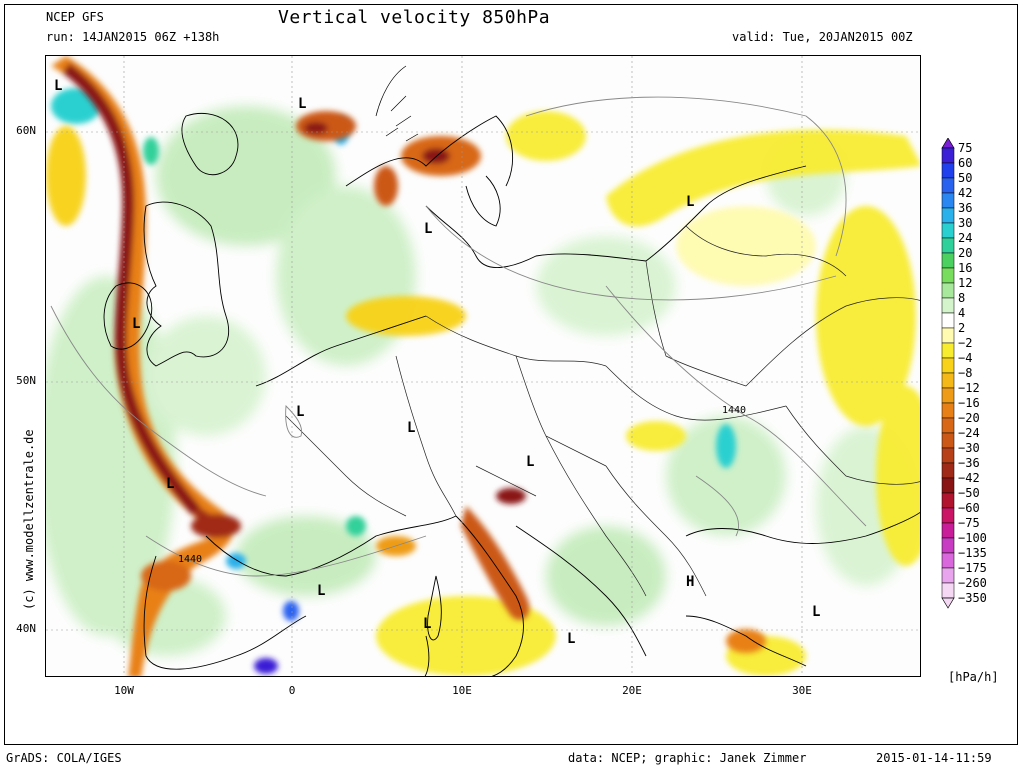  Describe the element at coordinates (969, 388) in the screenshot. I see `legend-level-label: −12` at that location.